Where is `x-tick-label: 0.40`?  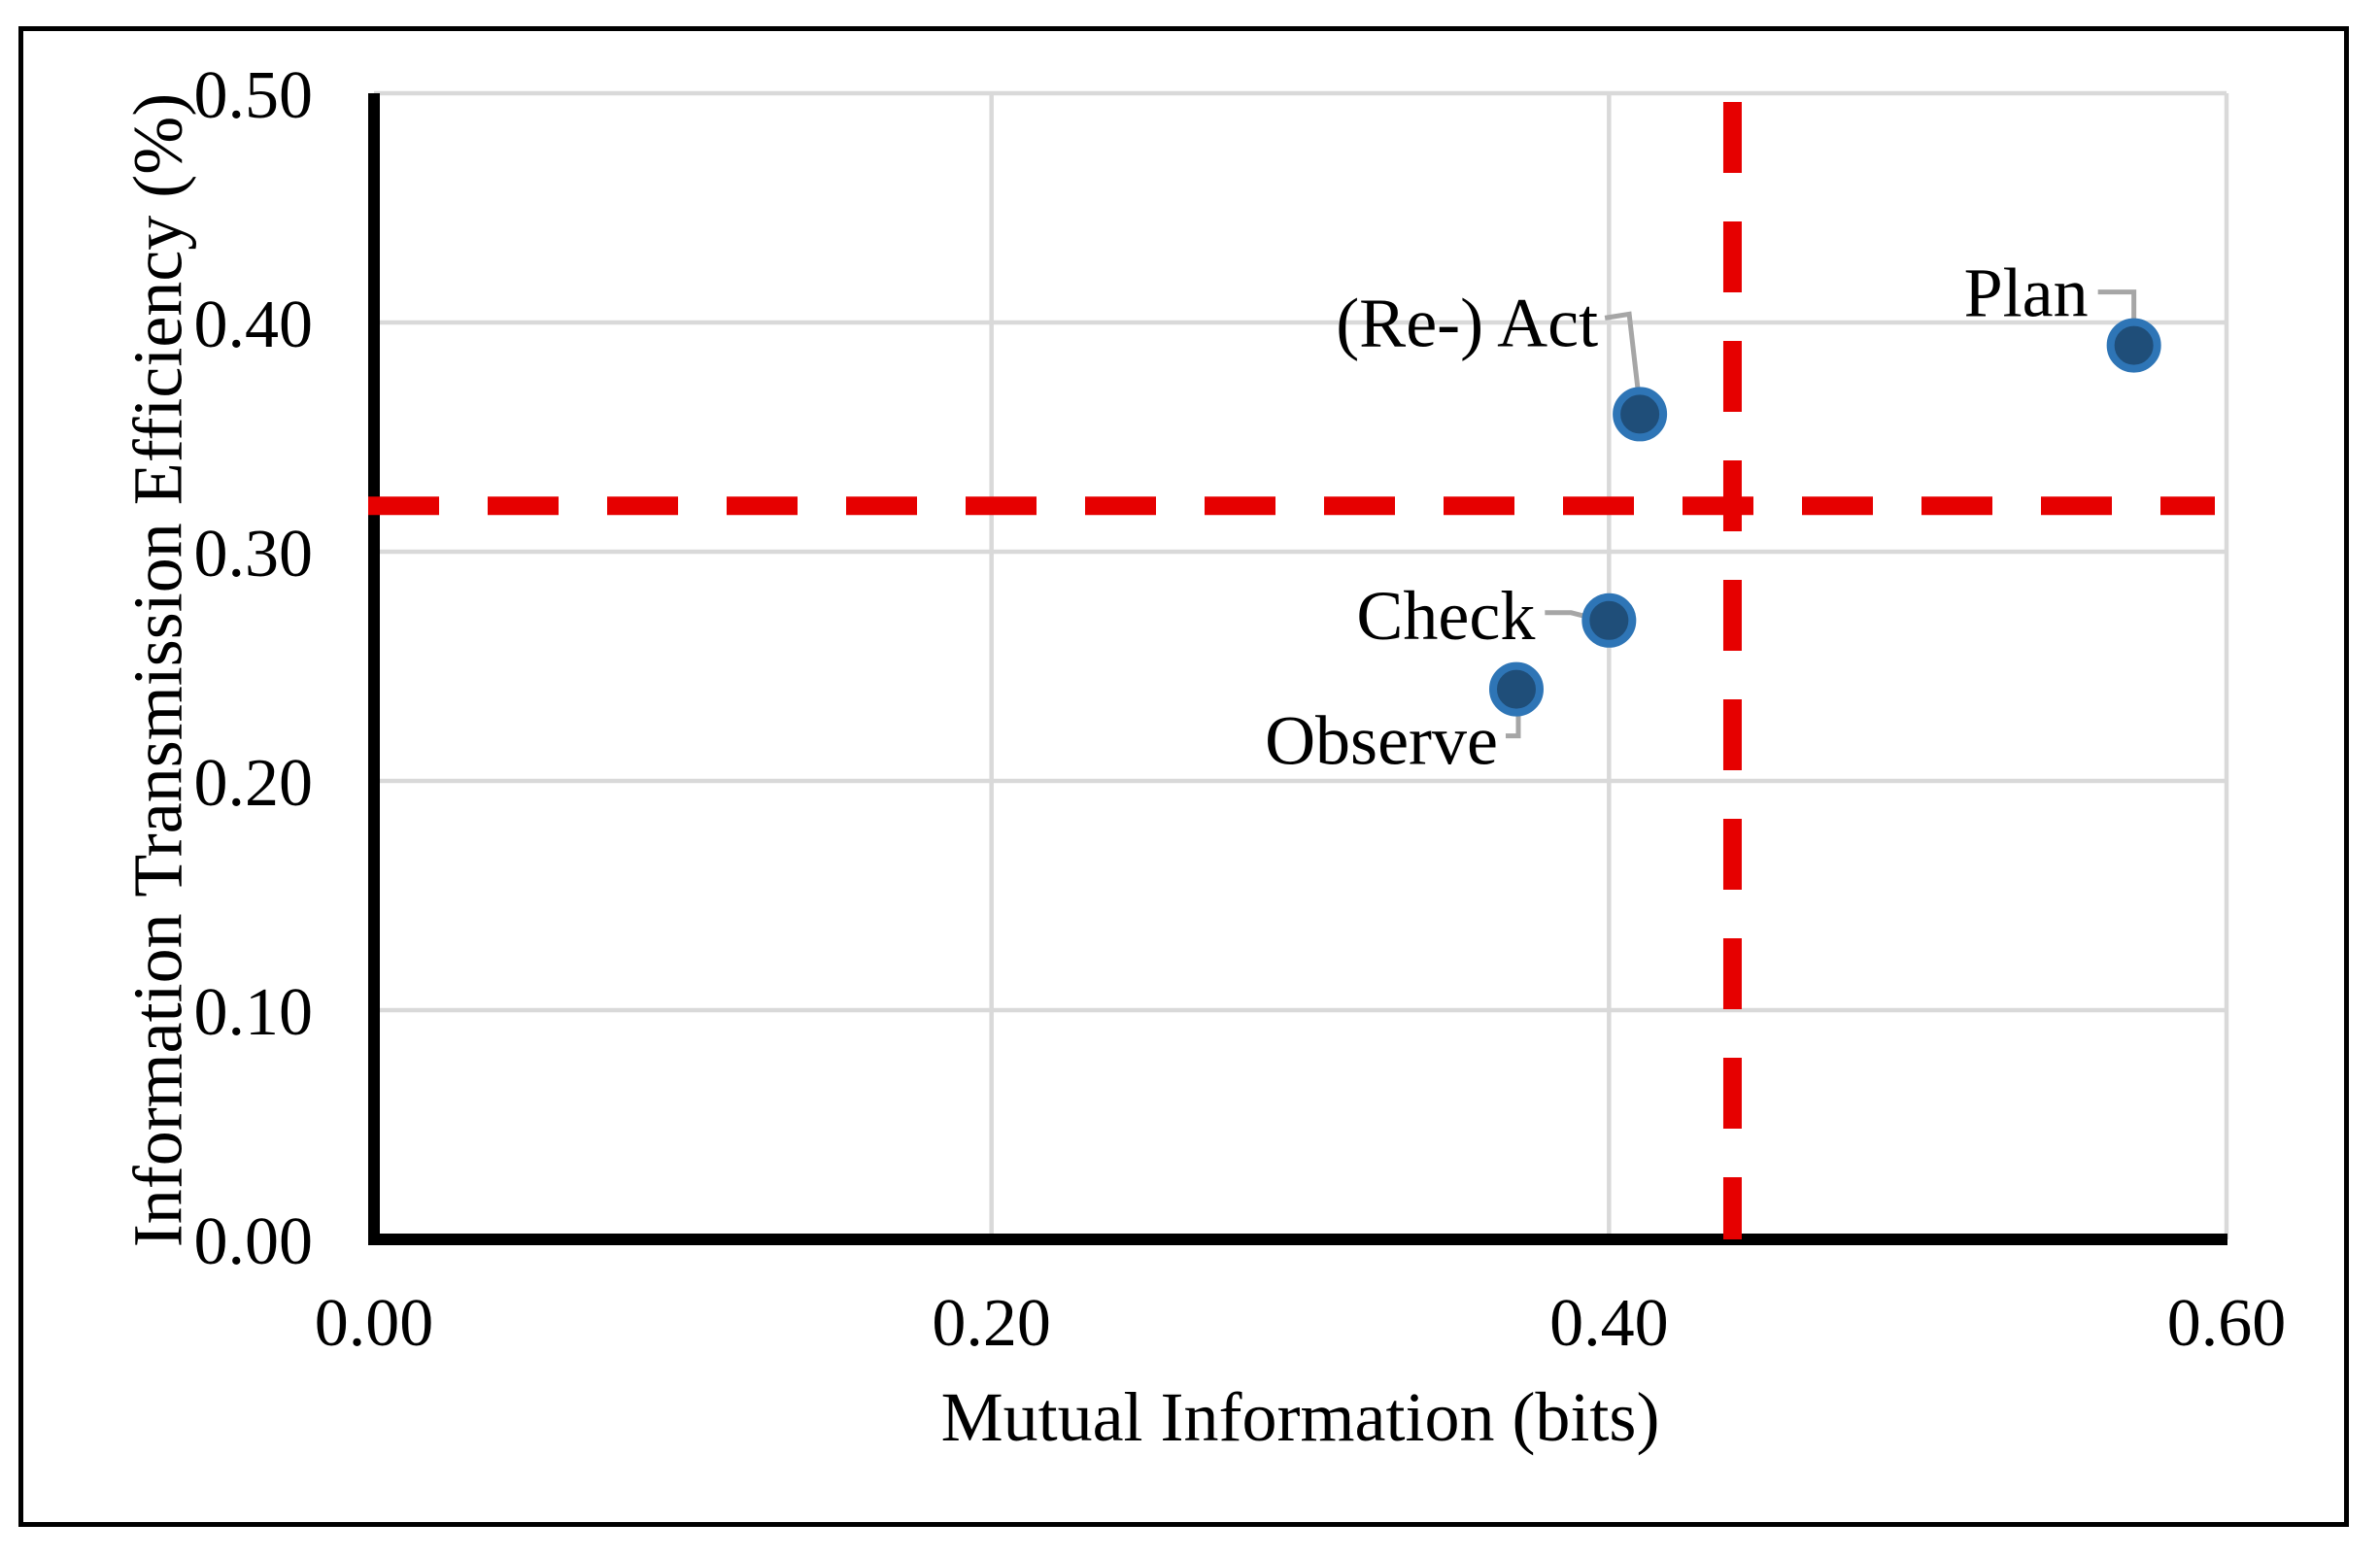
x-tick-label: 0.40 is located at coordinates (1609, 1323).